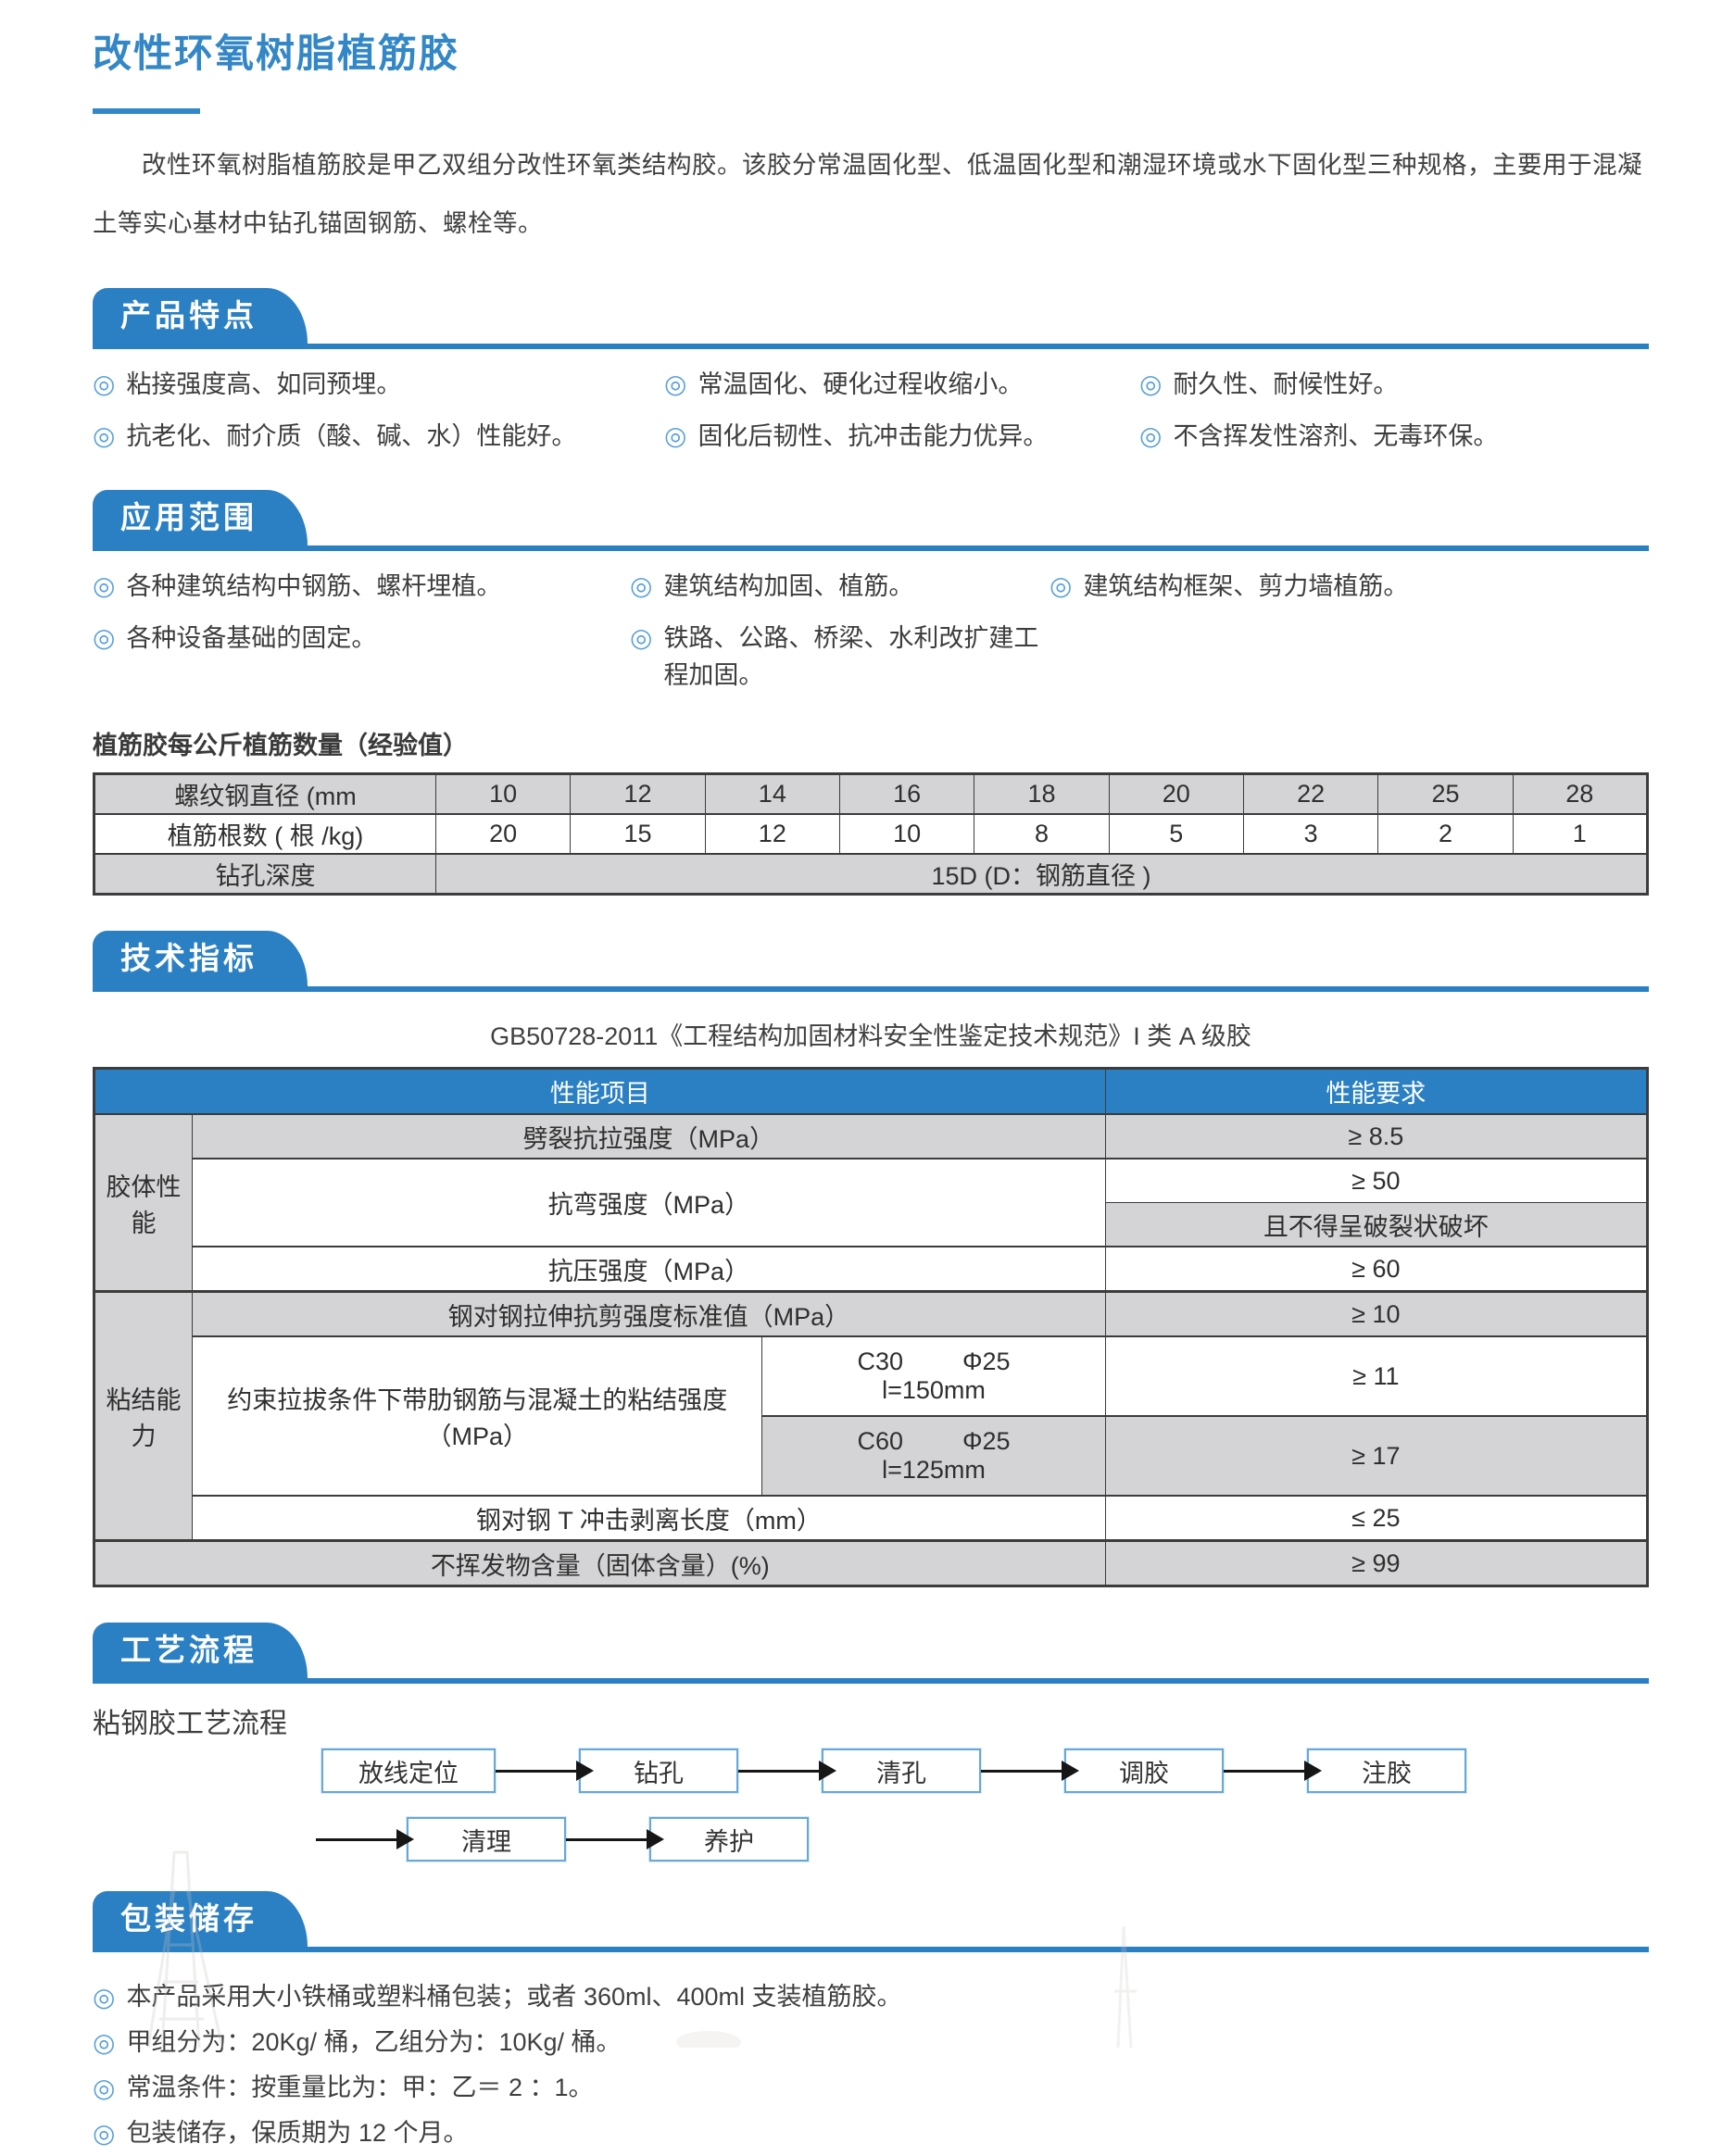 The height and width of the screenshot is (2156, 1722). What do you see at coordinates (1310, 834) in the screenshot?
I see `cell: 3` at bounding box center [1310, 834].